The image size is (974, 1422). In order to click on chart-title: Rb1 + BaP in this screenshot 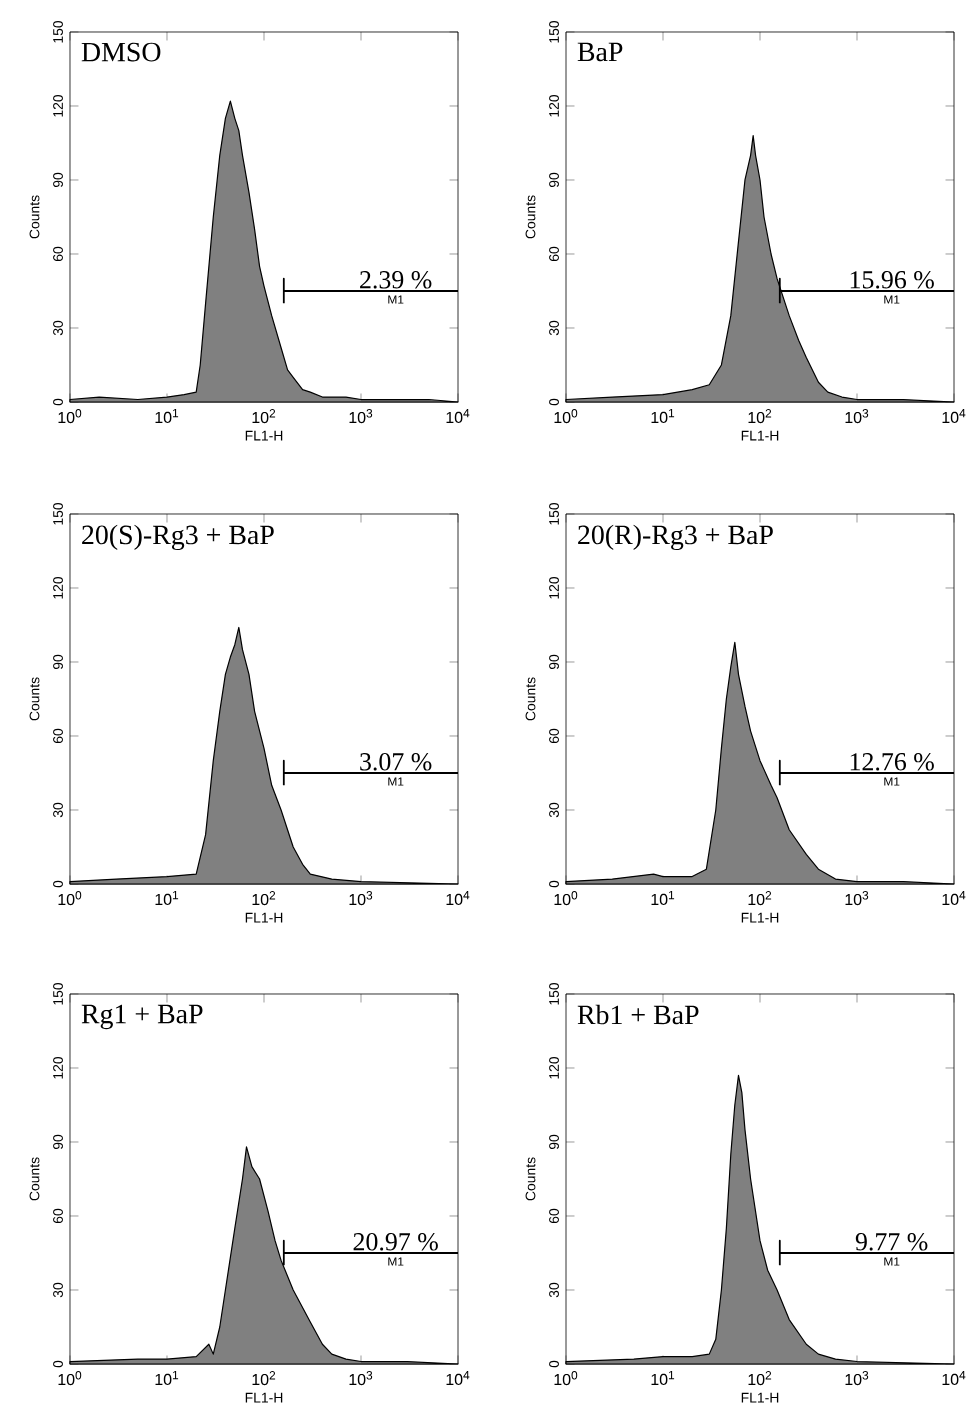, I will do `click(638, 1014)`.